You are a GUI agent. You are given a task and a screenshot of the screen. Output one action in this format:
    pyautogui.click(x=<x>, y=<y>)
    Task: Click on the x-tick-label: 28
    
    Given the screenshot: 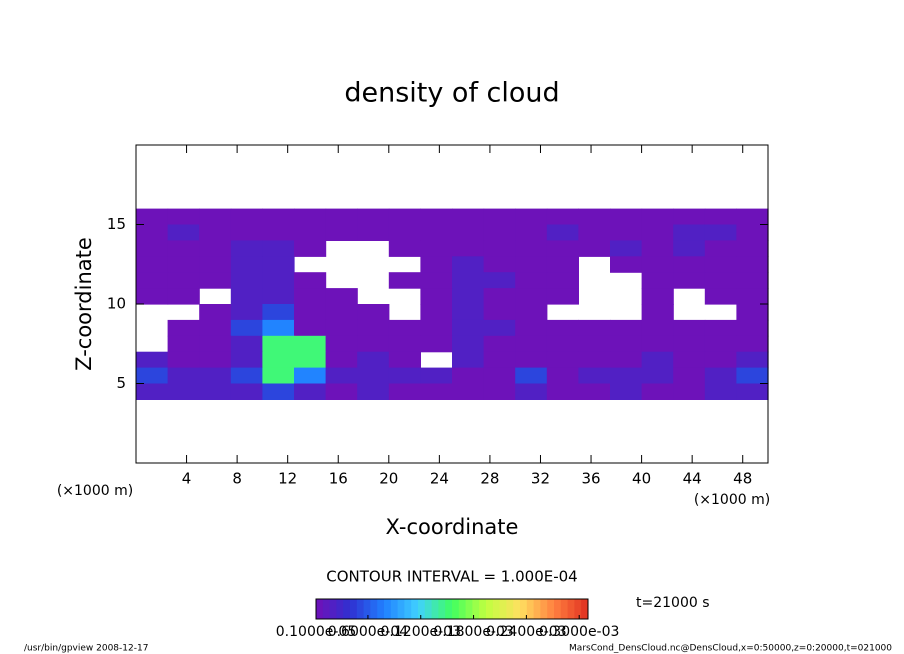 What is the action you would take?
    pyautogui.click(x=489, y=479)
    